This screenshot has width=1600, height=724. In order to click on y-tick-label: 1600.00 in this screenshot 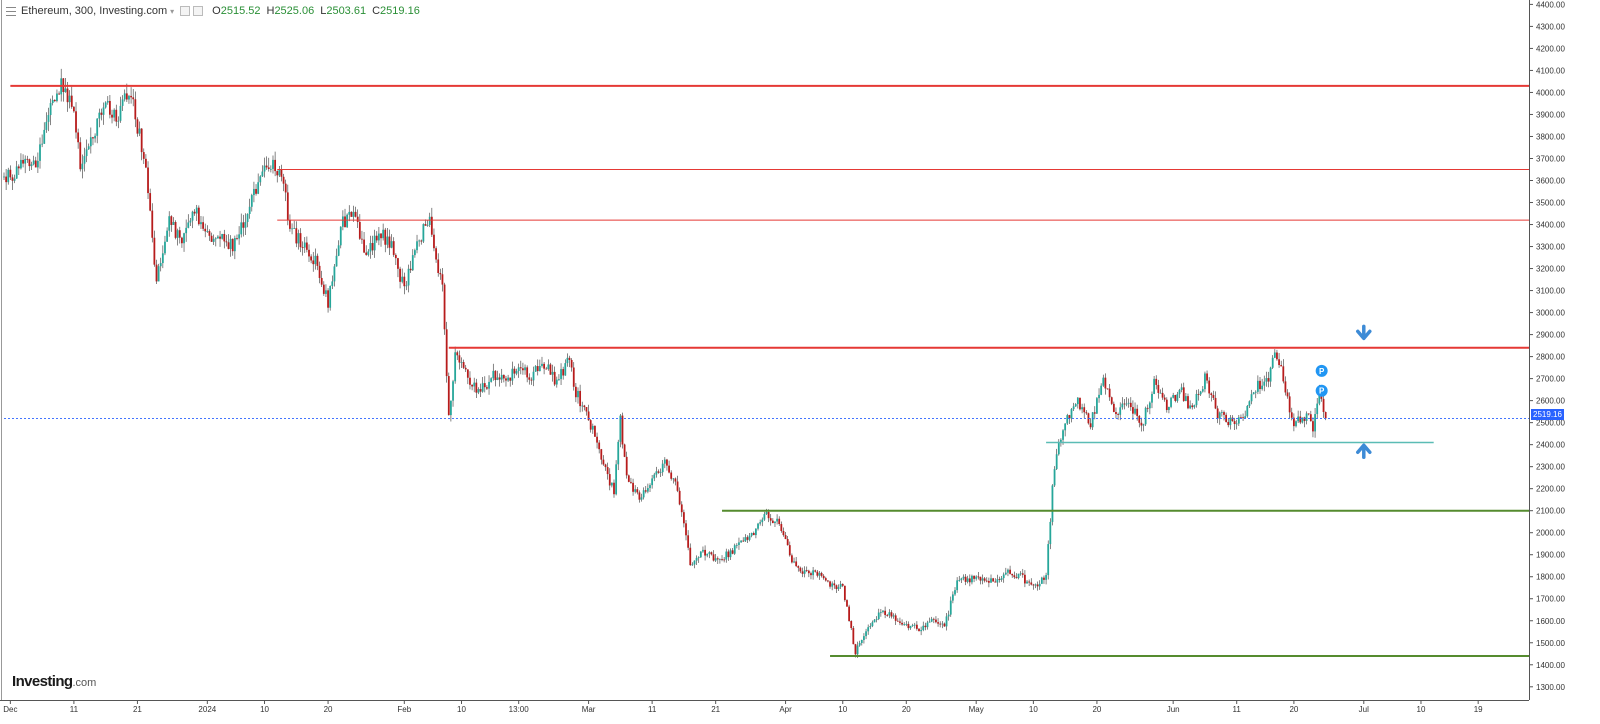, I will do `click(1550, 621)`.